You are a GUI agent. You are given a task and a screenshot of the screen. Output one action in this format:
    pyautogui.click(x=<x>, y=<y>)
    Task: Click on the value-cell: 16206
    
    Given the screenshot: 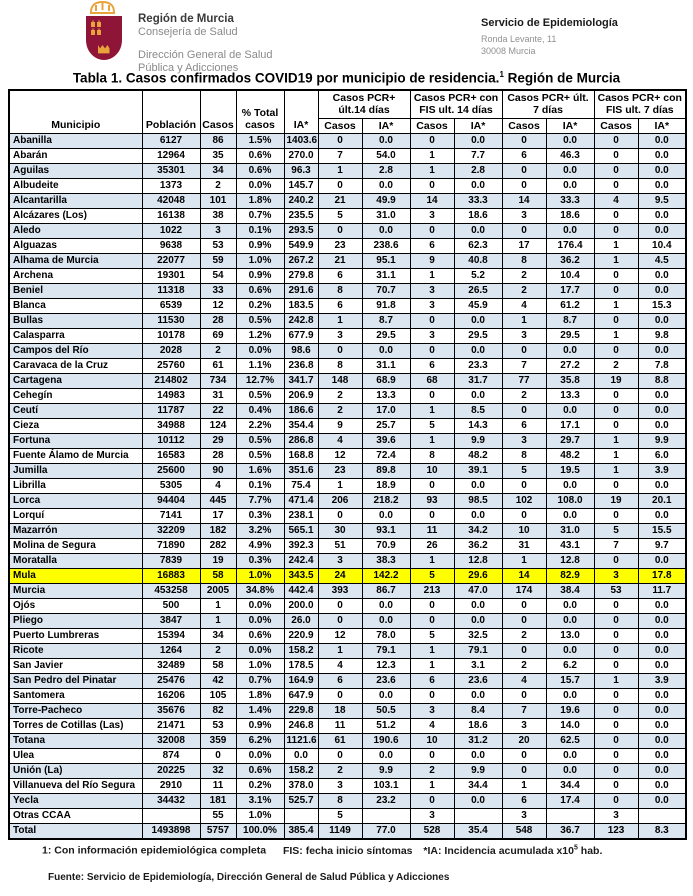 What is the action you would take?
    pyautogui.click(x=171, y=696)
    